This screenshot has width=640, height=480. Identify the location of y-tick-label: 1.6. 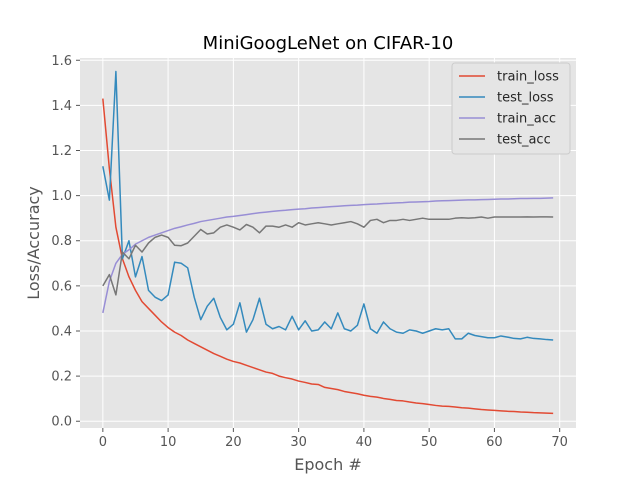
(61, 61).